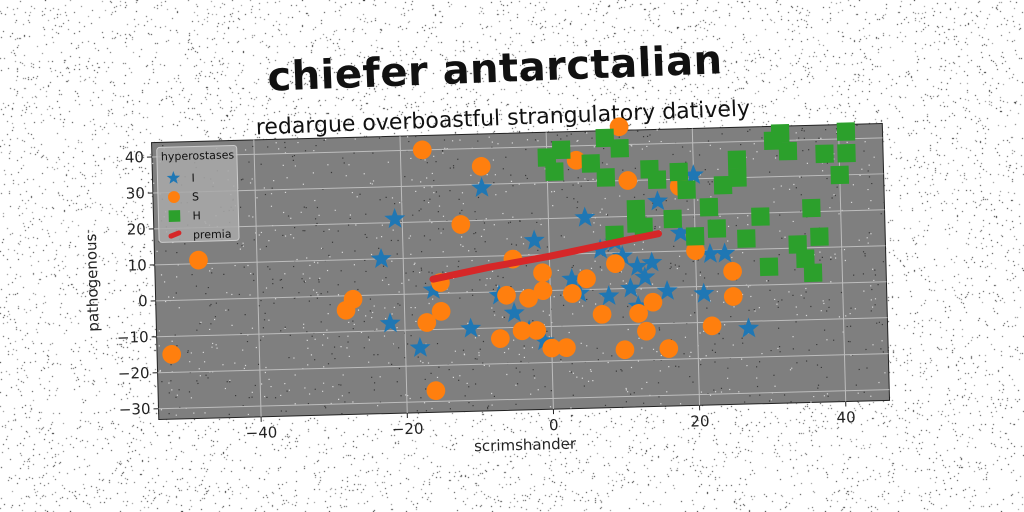  I want to click on y-tick-label: 0, so click(143, 301).